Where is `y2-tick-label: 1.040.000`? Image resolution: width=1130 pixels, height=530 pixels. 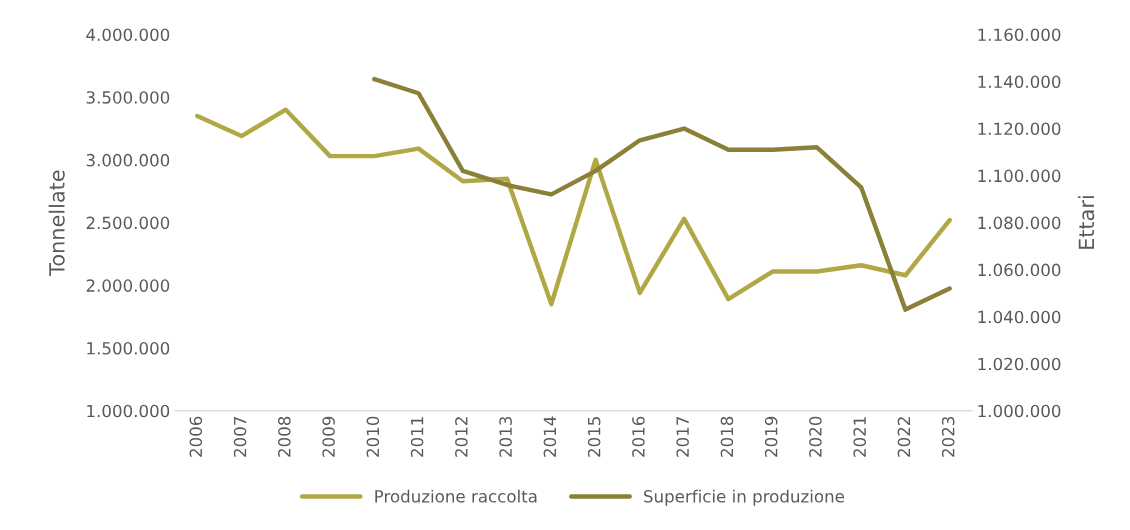 y2-tick-label: 1.040.000 is located at coordinates (1019, 317).